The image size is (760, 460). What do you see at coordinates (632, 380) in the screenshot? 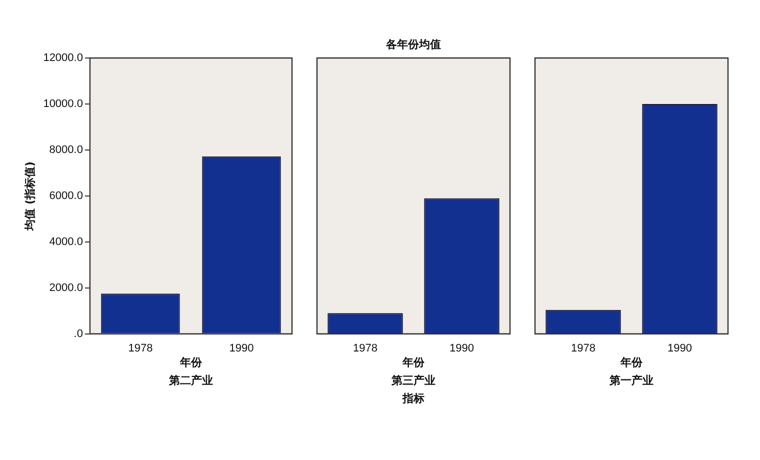
I see `text: 第一产业` at bounding box center [632, 380].